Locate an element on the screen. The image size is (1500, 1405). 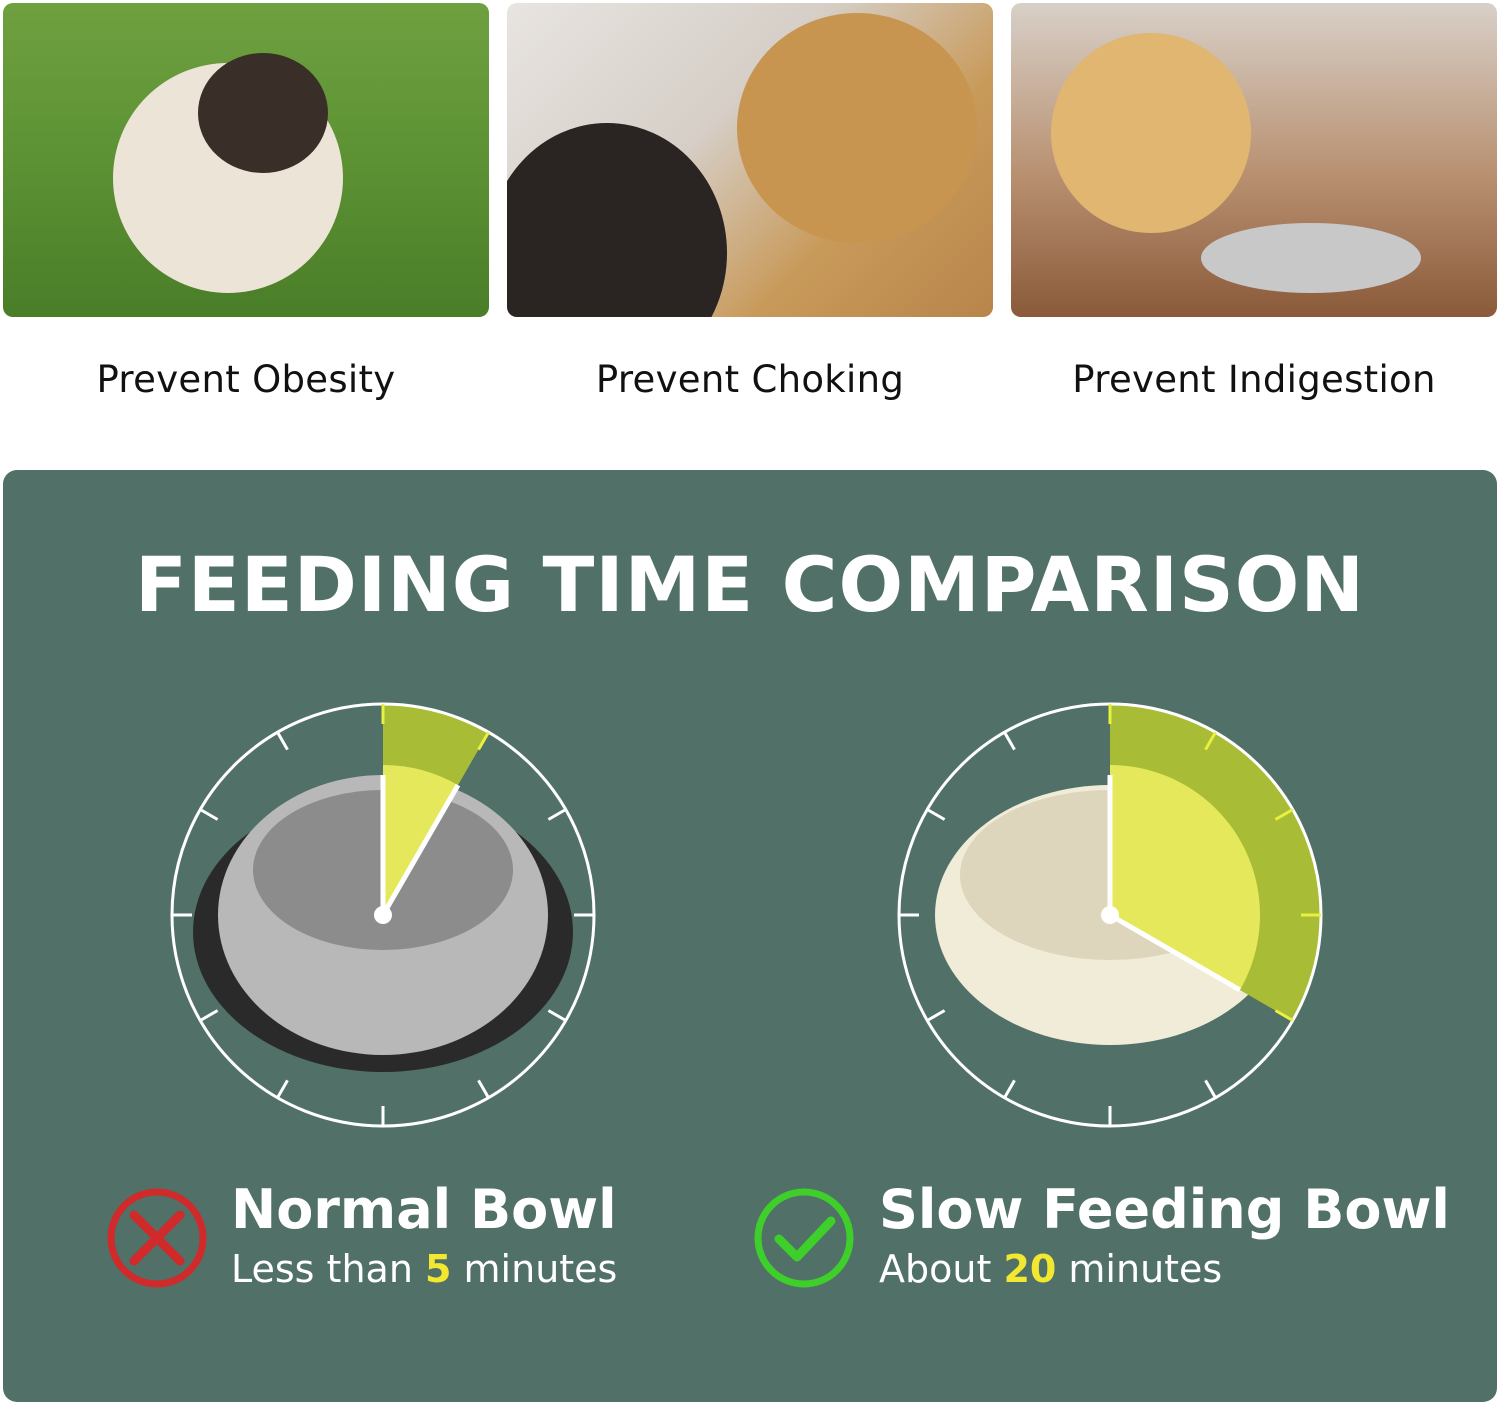
comparison-title: FEEDING TIME COMPARISON is located at coordinates (750, 584).